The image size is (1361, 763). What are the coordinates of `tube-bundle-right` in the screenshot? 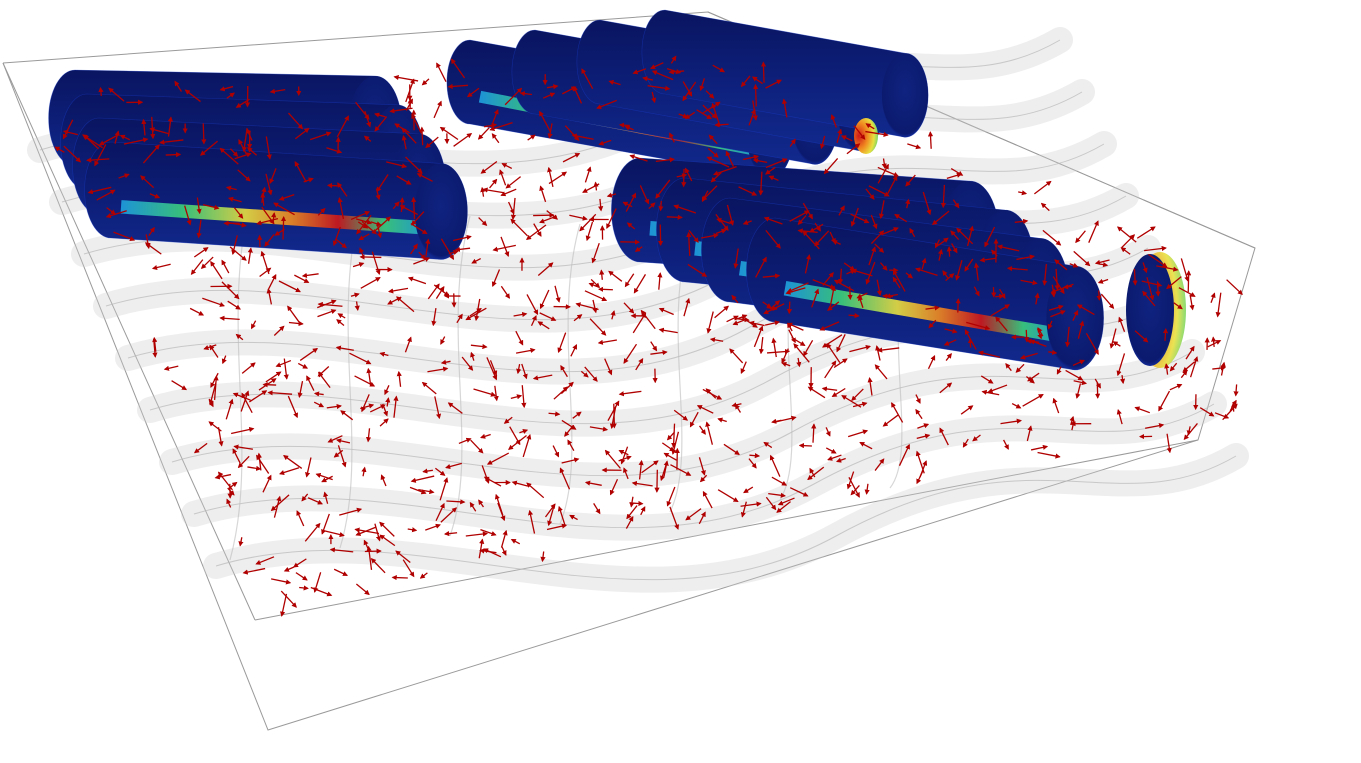 It's located at (898, 264).